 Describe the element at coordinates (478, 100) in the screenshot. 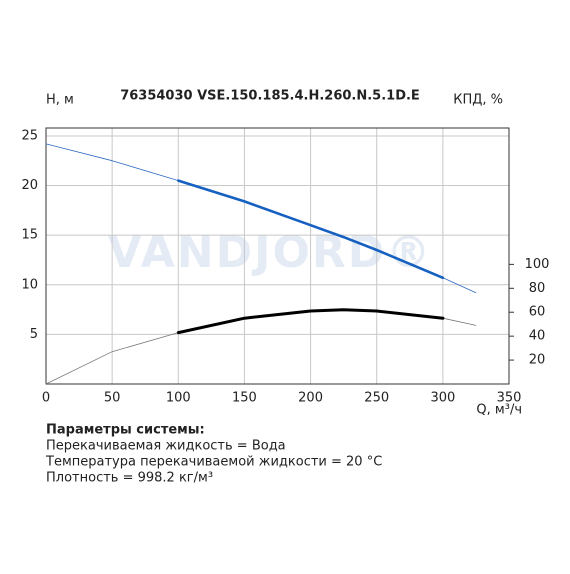

I see `y2-axis-label: КПД, %` at that location.